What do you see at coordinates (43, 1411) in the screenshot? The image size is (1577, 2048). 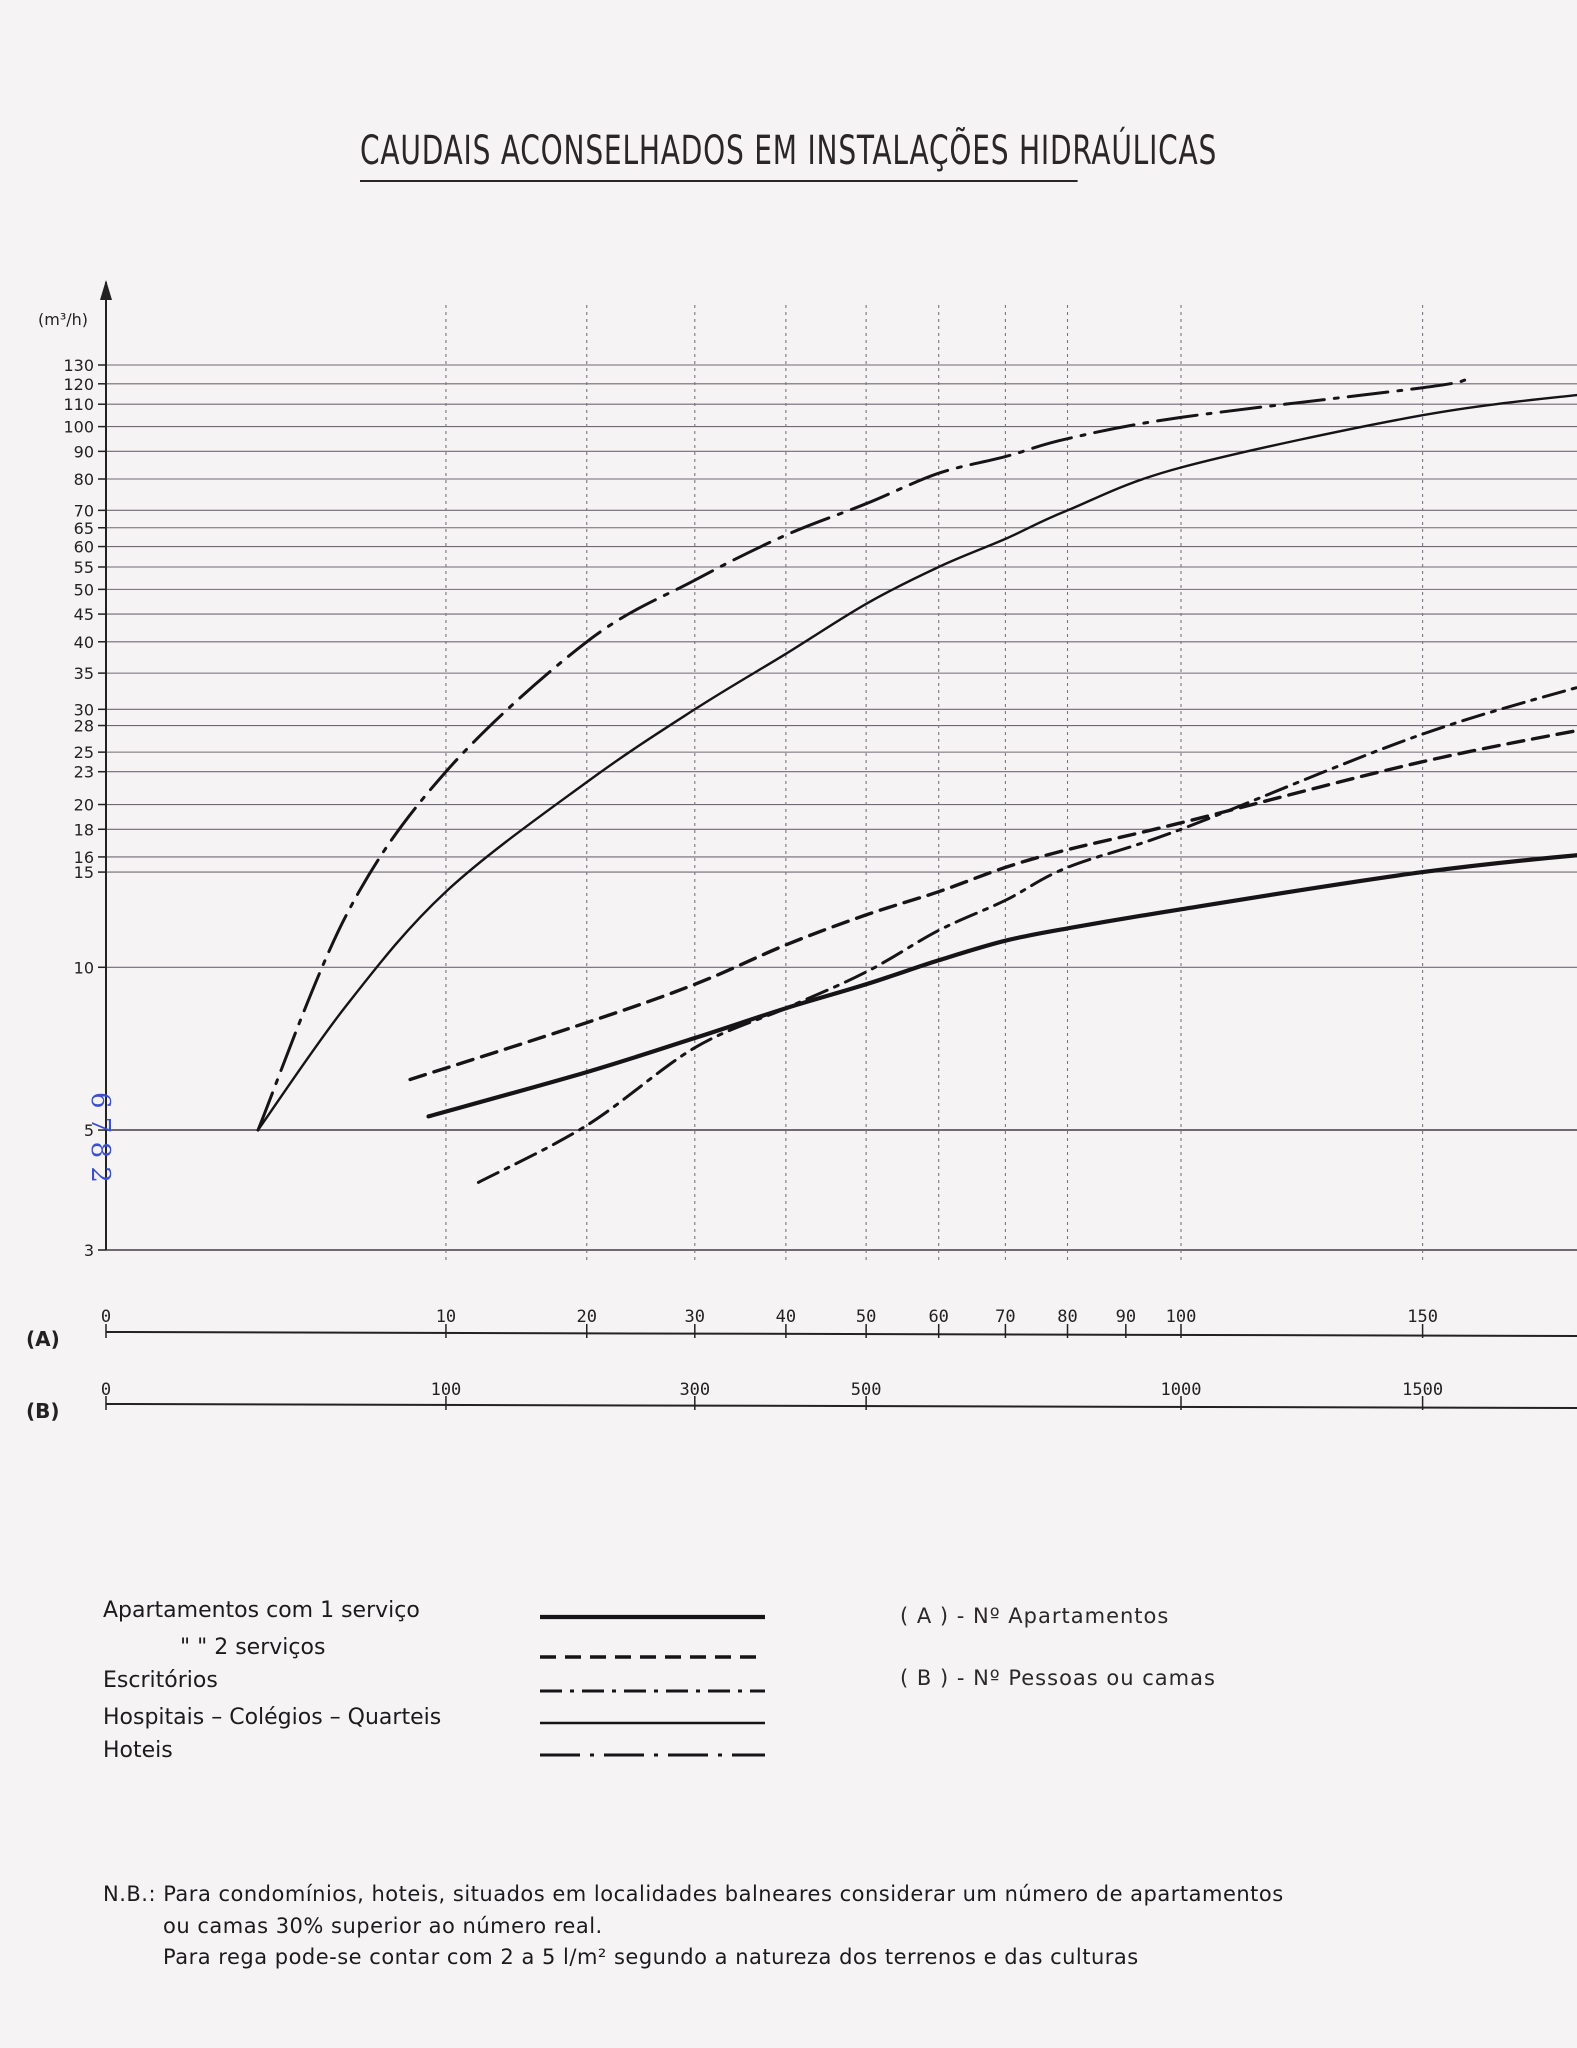 I see `axis-b-label: (B)` at bounding box center [43, 1411].